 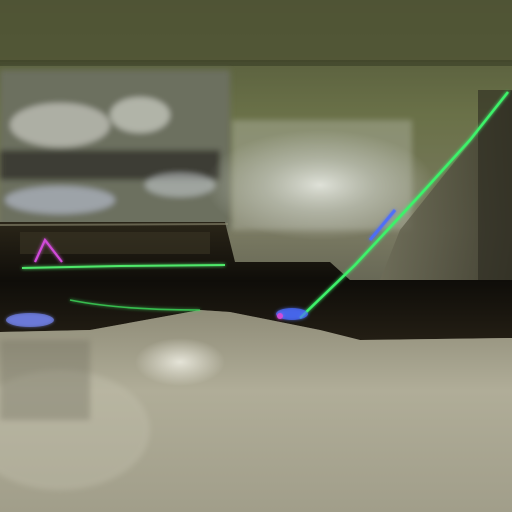 I want to click on left-reflection, so click(x=115, y=150).